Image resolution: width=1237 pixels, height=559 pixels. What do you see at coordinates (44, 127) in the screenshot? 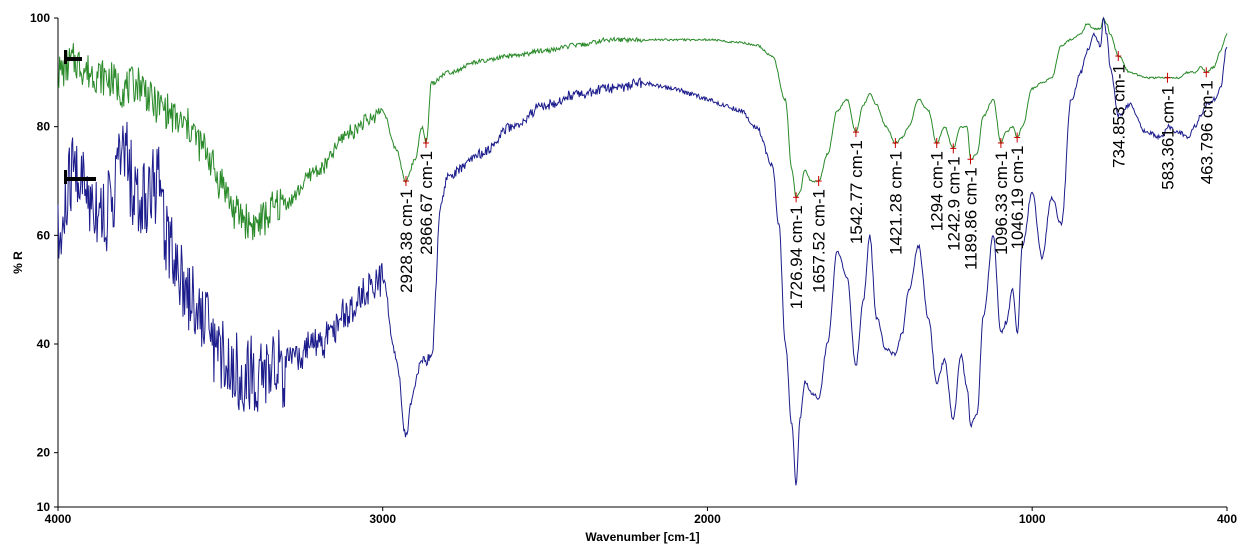
I see `y-tick-label: 80` at bounding box center [44, 127].